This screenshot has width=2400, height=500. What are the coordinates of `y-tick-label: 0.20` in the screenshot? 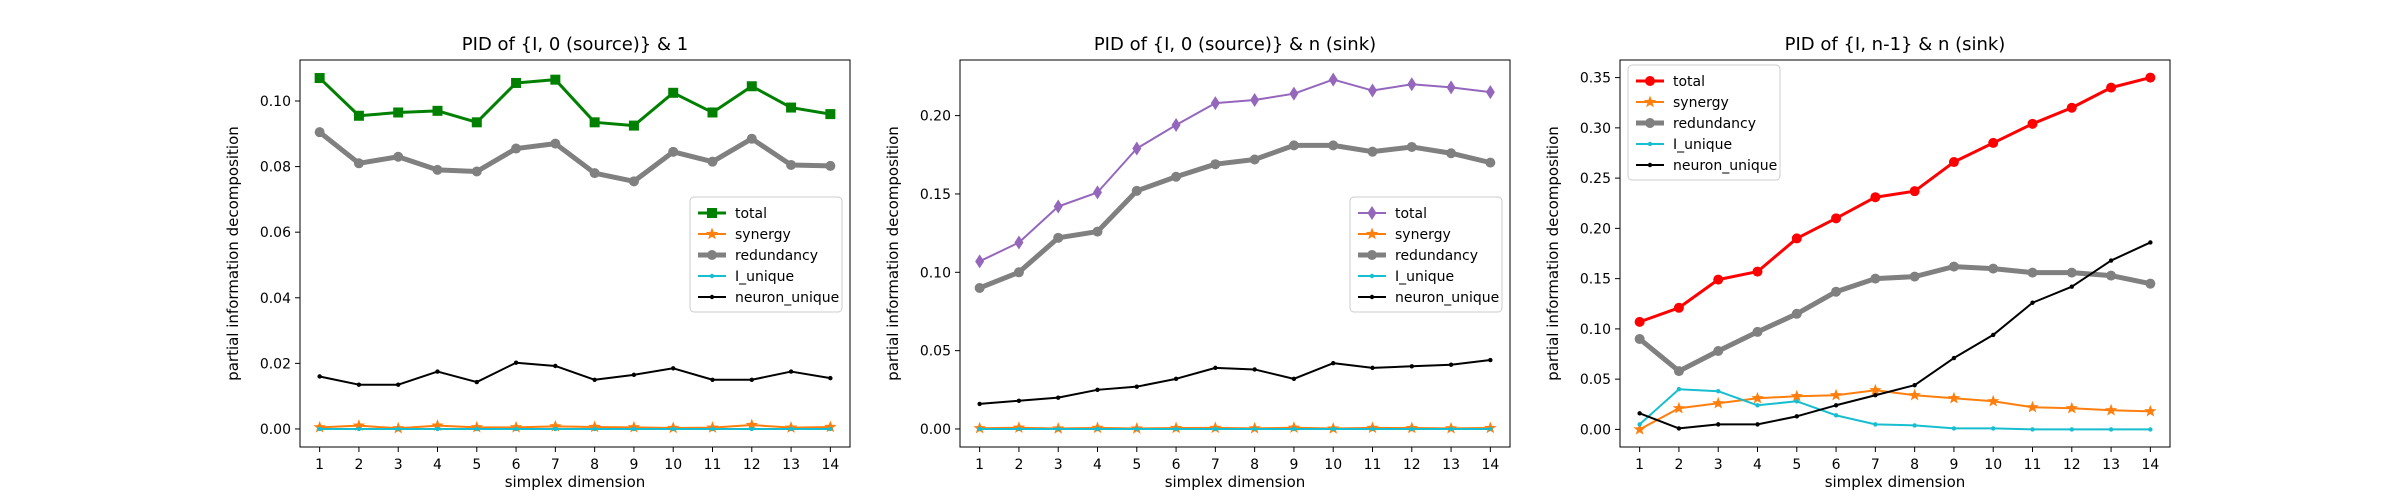 It's located at (1595, 229).